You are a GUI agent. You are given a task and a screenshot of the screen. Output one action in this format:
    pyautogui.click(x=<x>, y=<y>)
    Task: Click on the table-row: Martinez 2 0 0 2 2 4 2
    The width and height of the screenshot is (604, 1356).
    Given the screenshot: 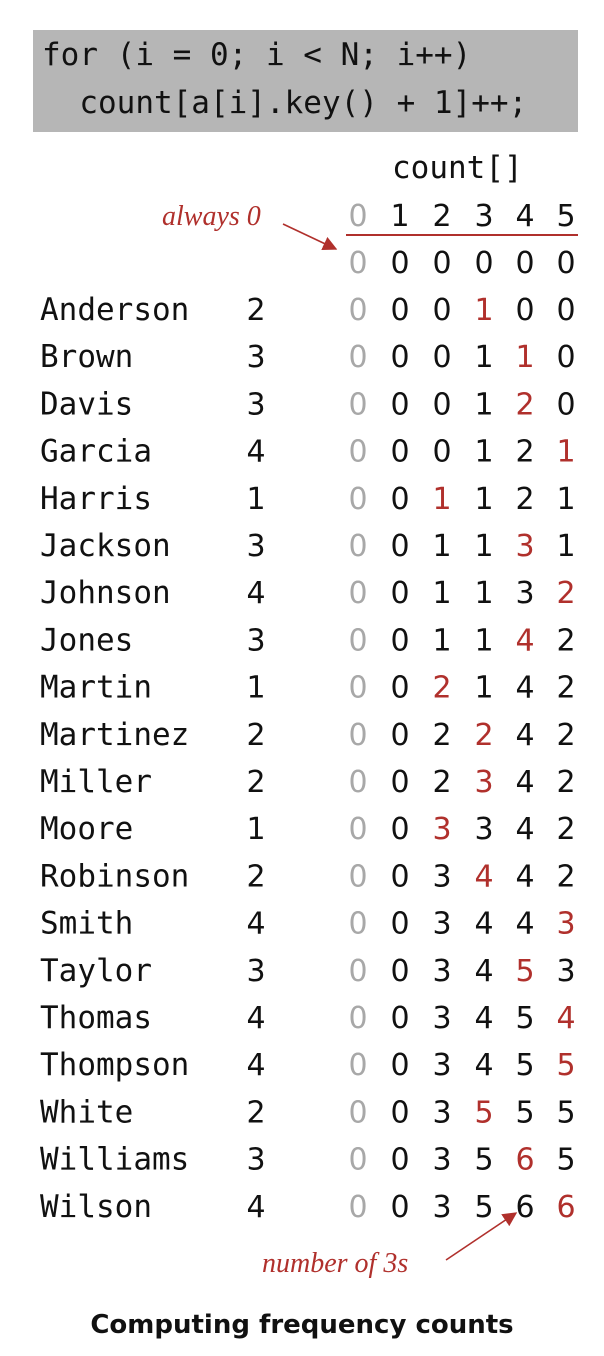 What is the action you would take?
    pyautogui.click(x=308, y=735)
    